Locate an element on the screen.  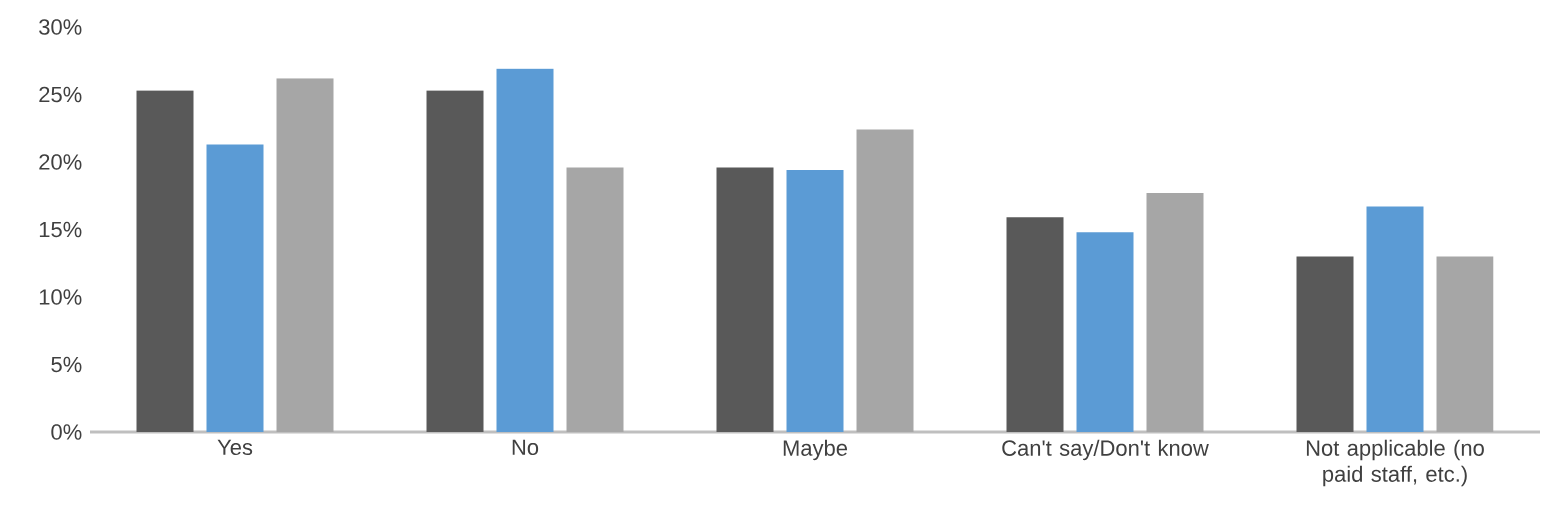
y-tick-label: 15% is located at coordinates (60, 229).